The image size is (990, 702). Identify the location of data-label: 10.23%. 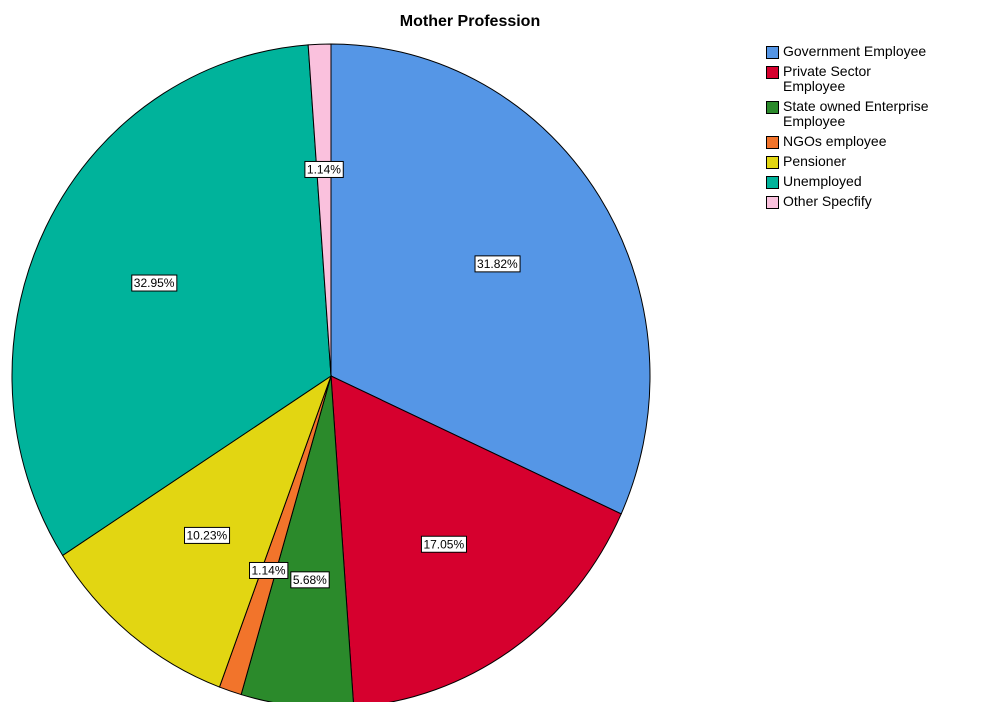
(207, 535).